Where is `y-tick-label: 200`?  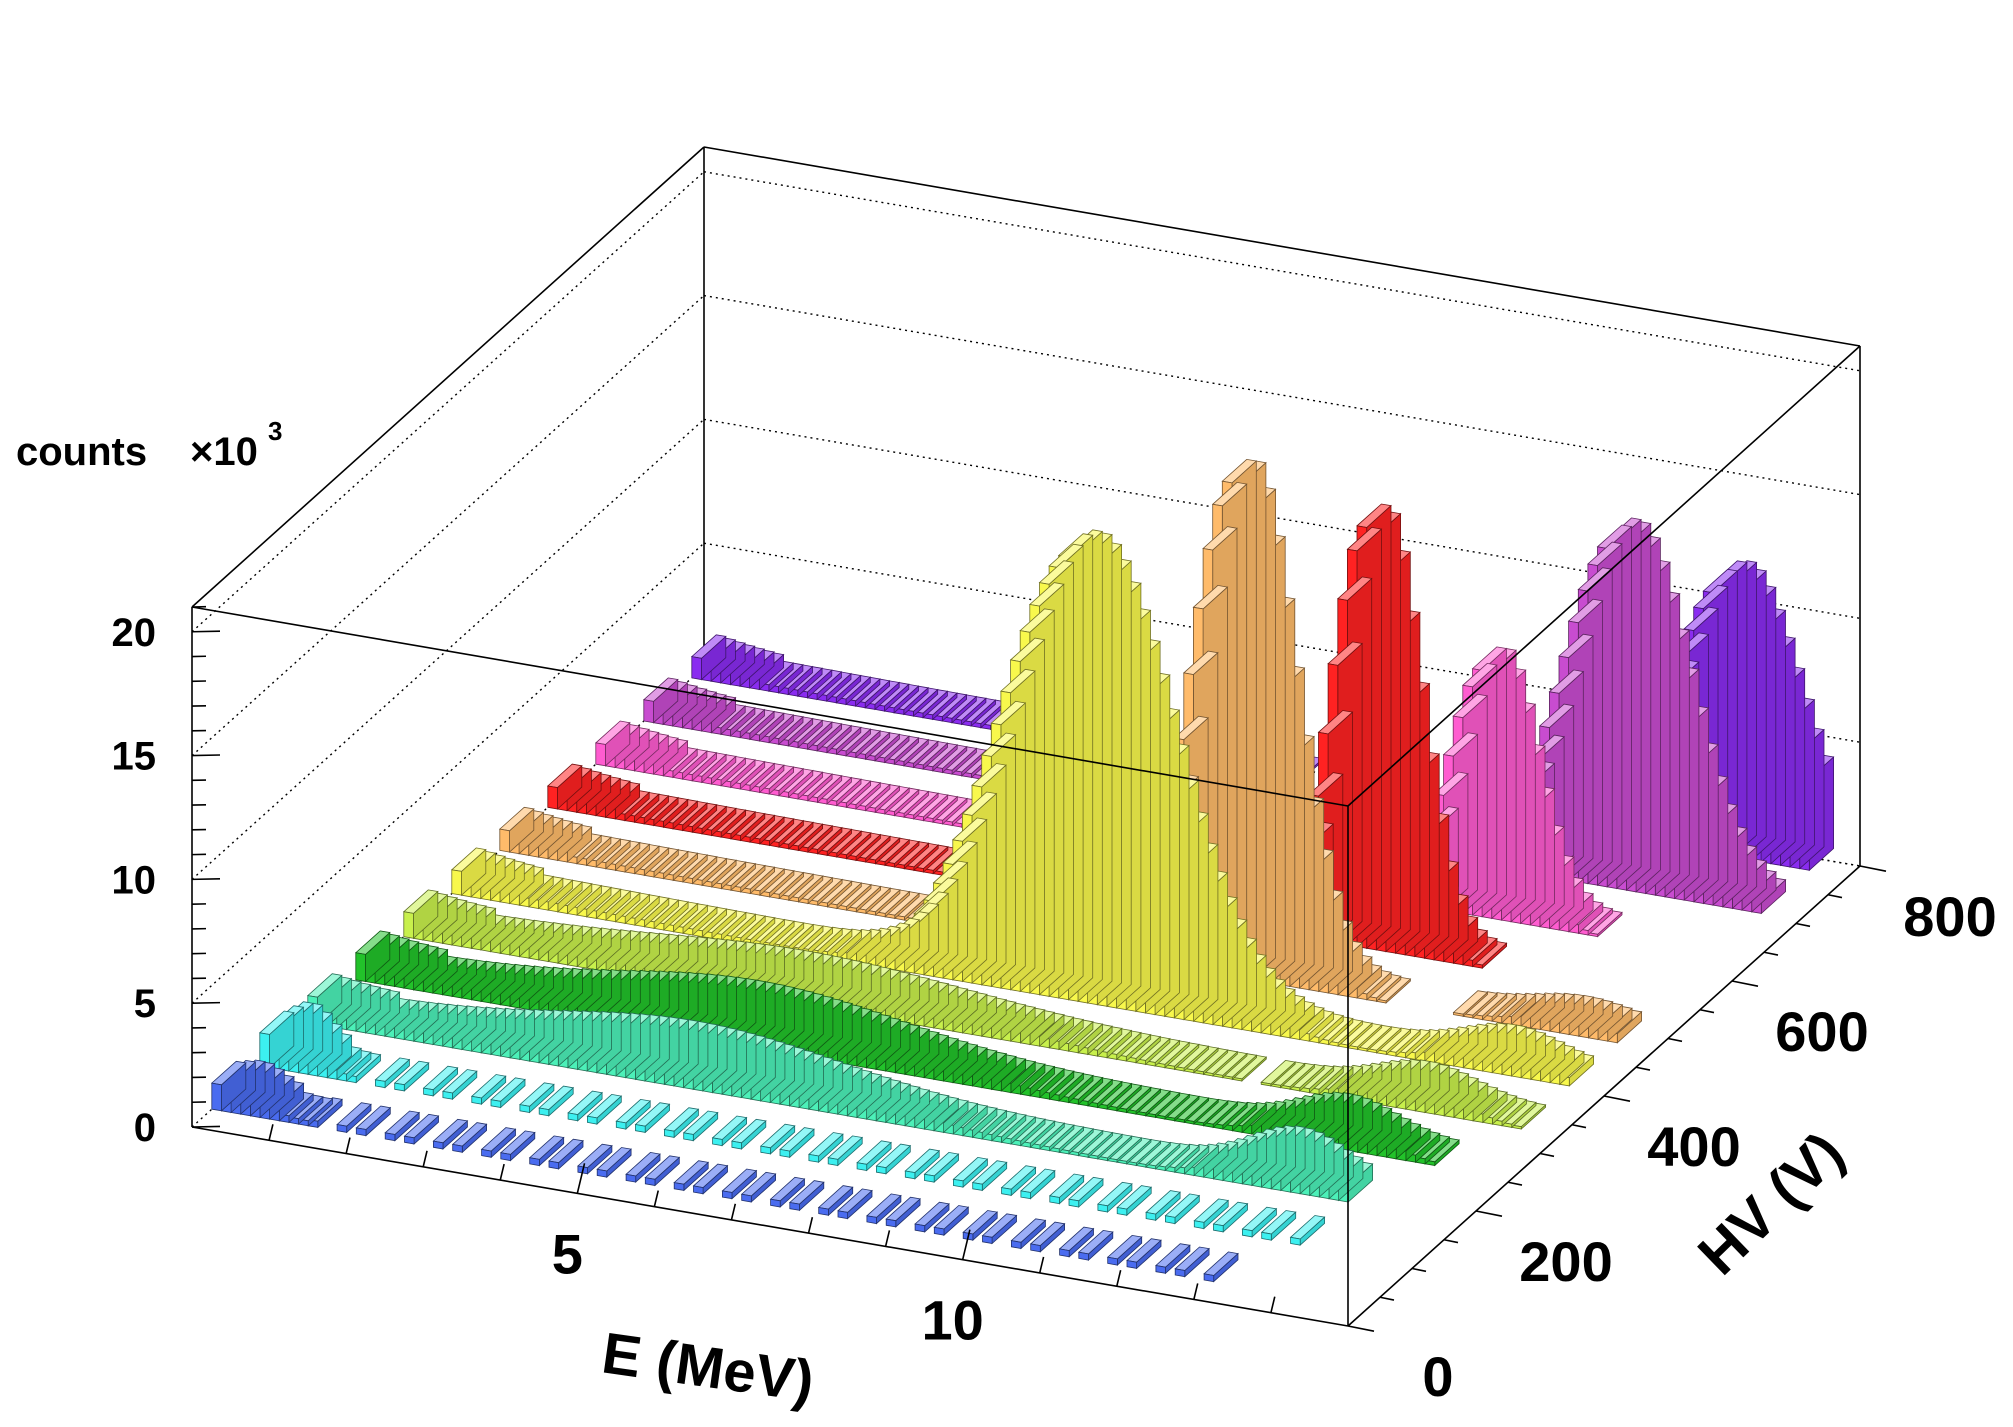
y-tick-label: 200 is located at coordinates (1565, 1261).